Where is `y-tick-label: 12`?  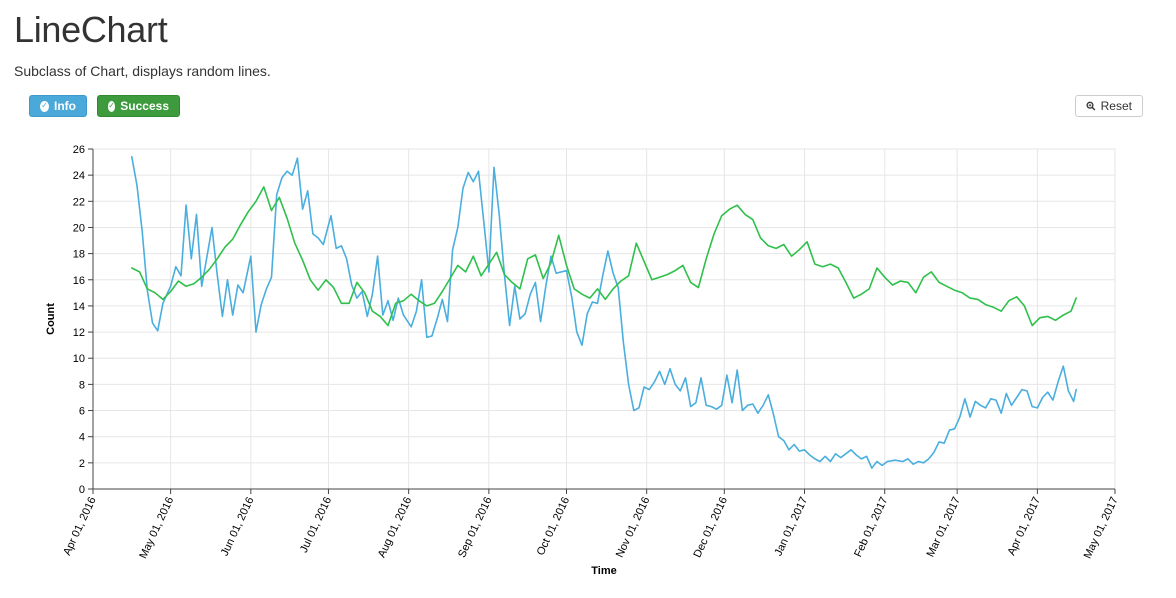
y-tick-label: 12 is located at coordinates (79, 333).